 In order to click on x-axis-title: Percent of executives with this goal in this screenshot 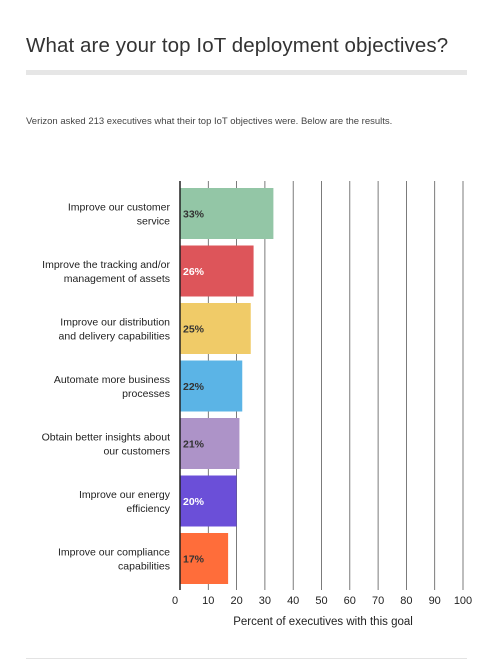, I will do `click(323, 622)`.